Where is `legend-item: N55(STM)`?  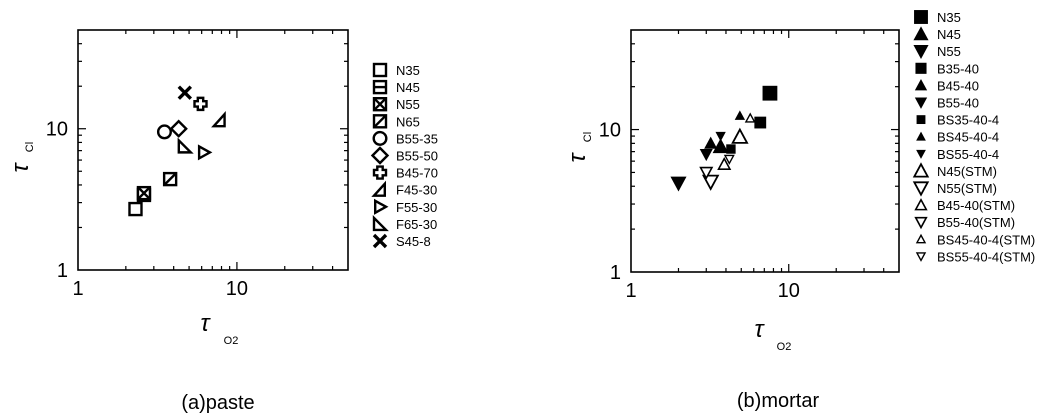 legend-item: N55(STM) is located at coordinates (954, 189).